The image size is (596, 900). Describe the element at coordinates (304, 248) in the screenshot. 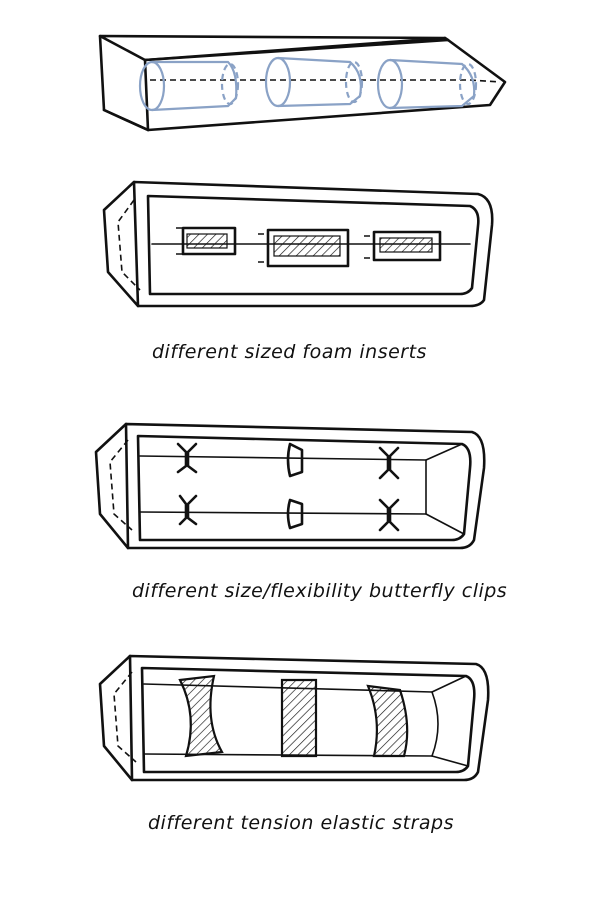

I see `foam-insert-large` at that location.